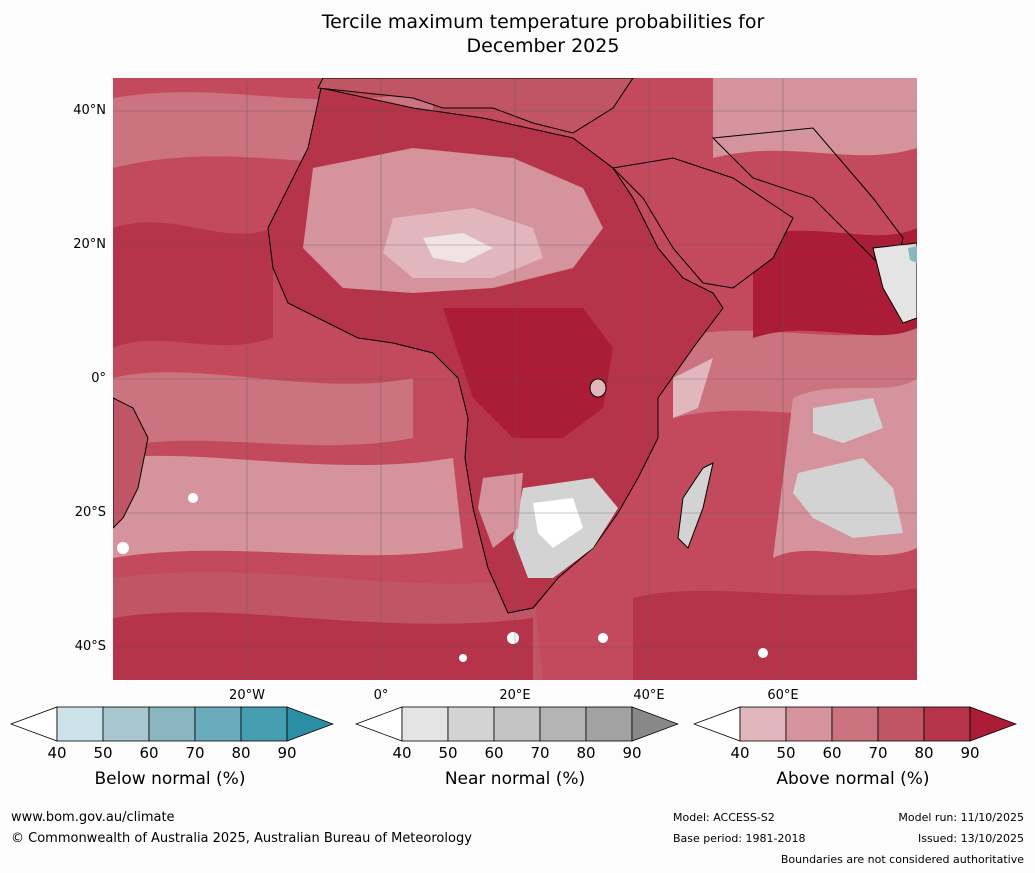 This screenshot has height=873, width=1035. I want to click on madagascar, so click(695, 505).